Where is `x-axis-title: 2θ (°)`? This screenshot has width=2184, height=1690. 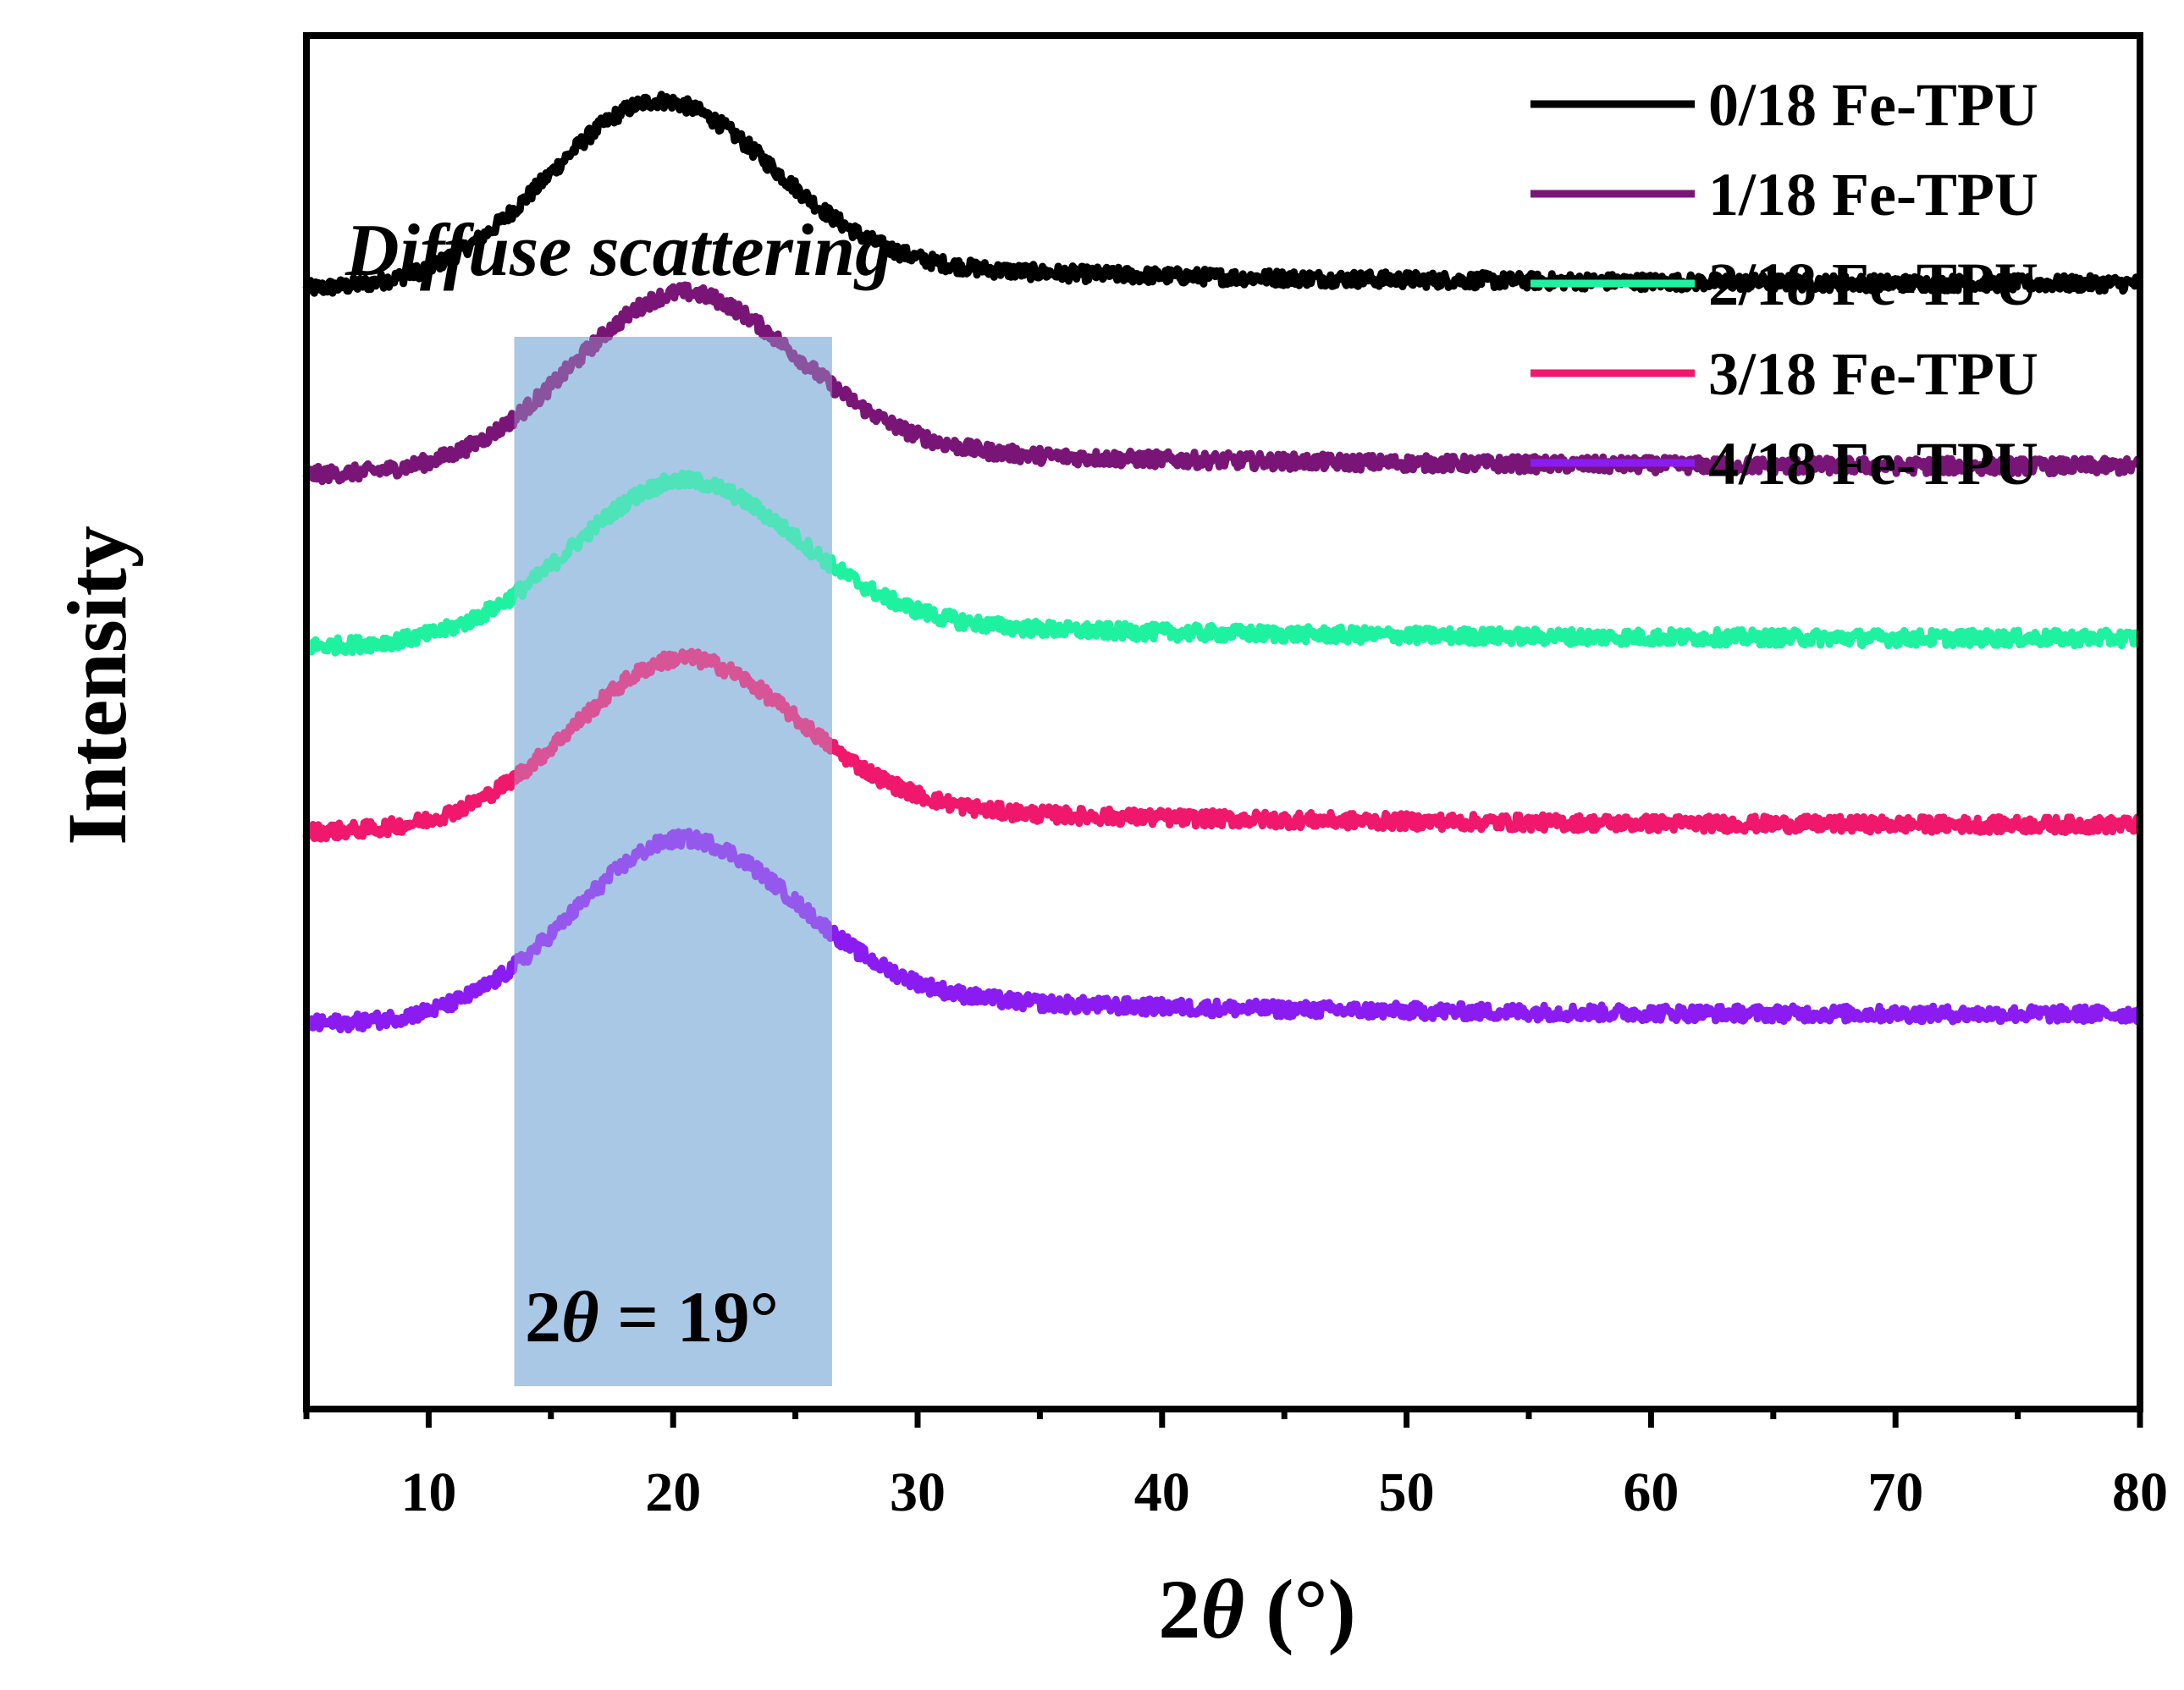 x-axis-title: 2θ (°) is located at coordinates (1257, 1609).